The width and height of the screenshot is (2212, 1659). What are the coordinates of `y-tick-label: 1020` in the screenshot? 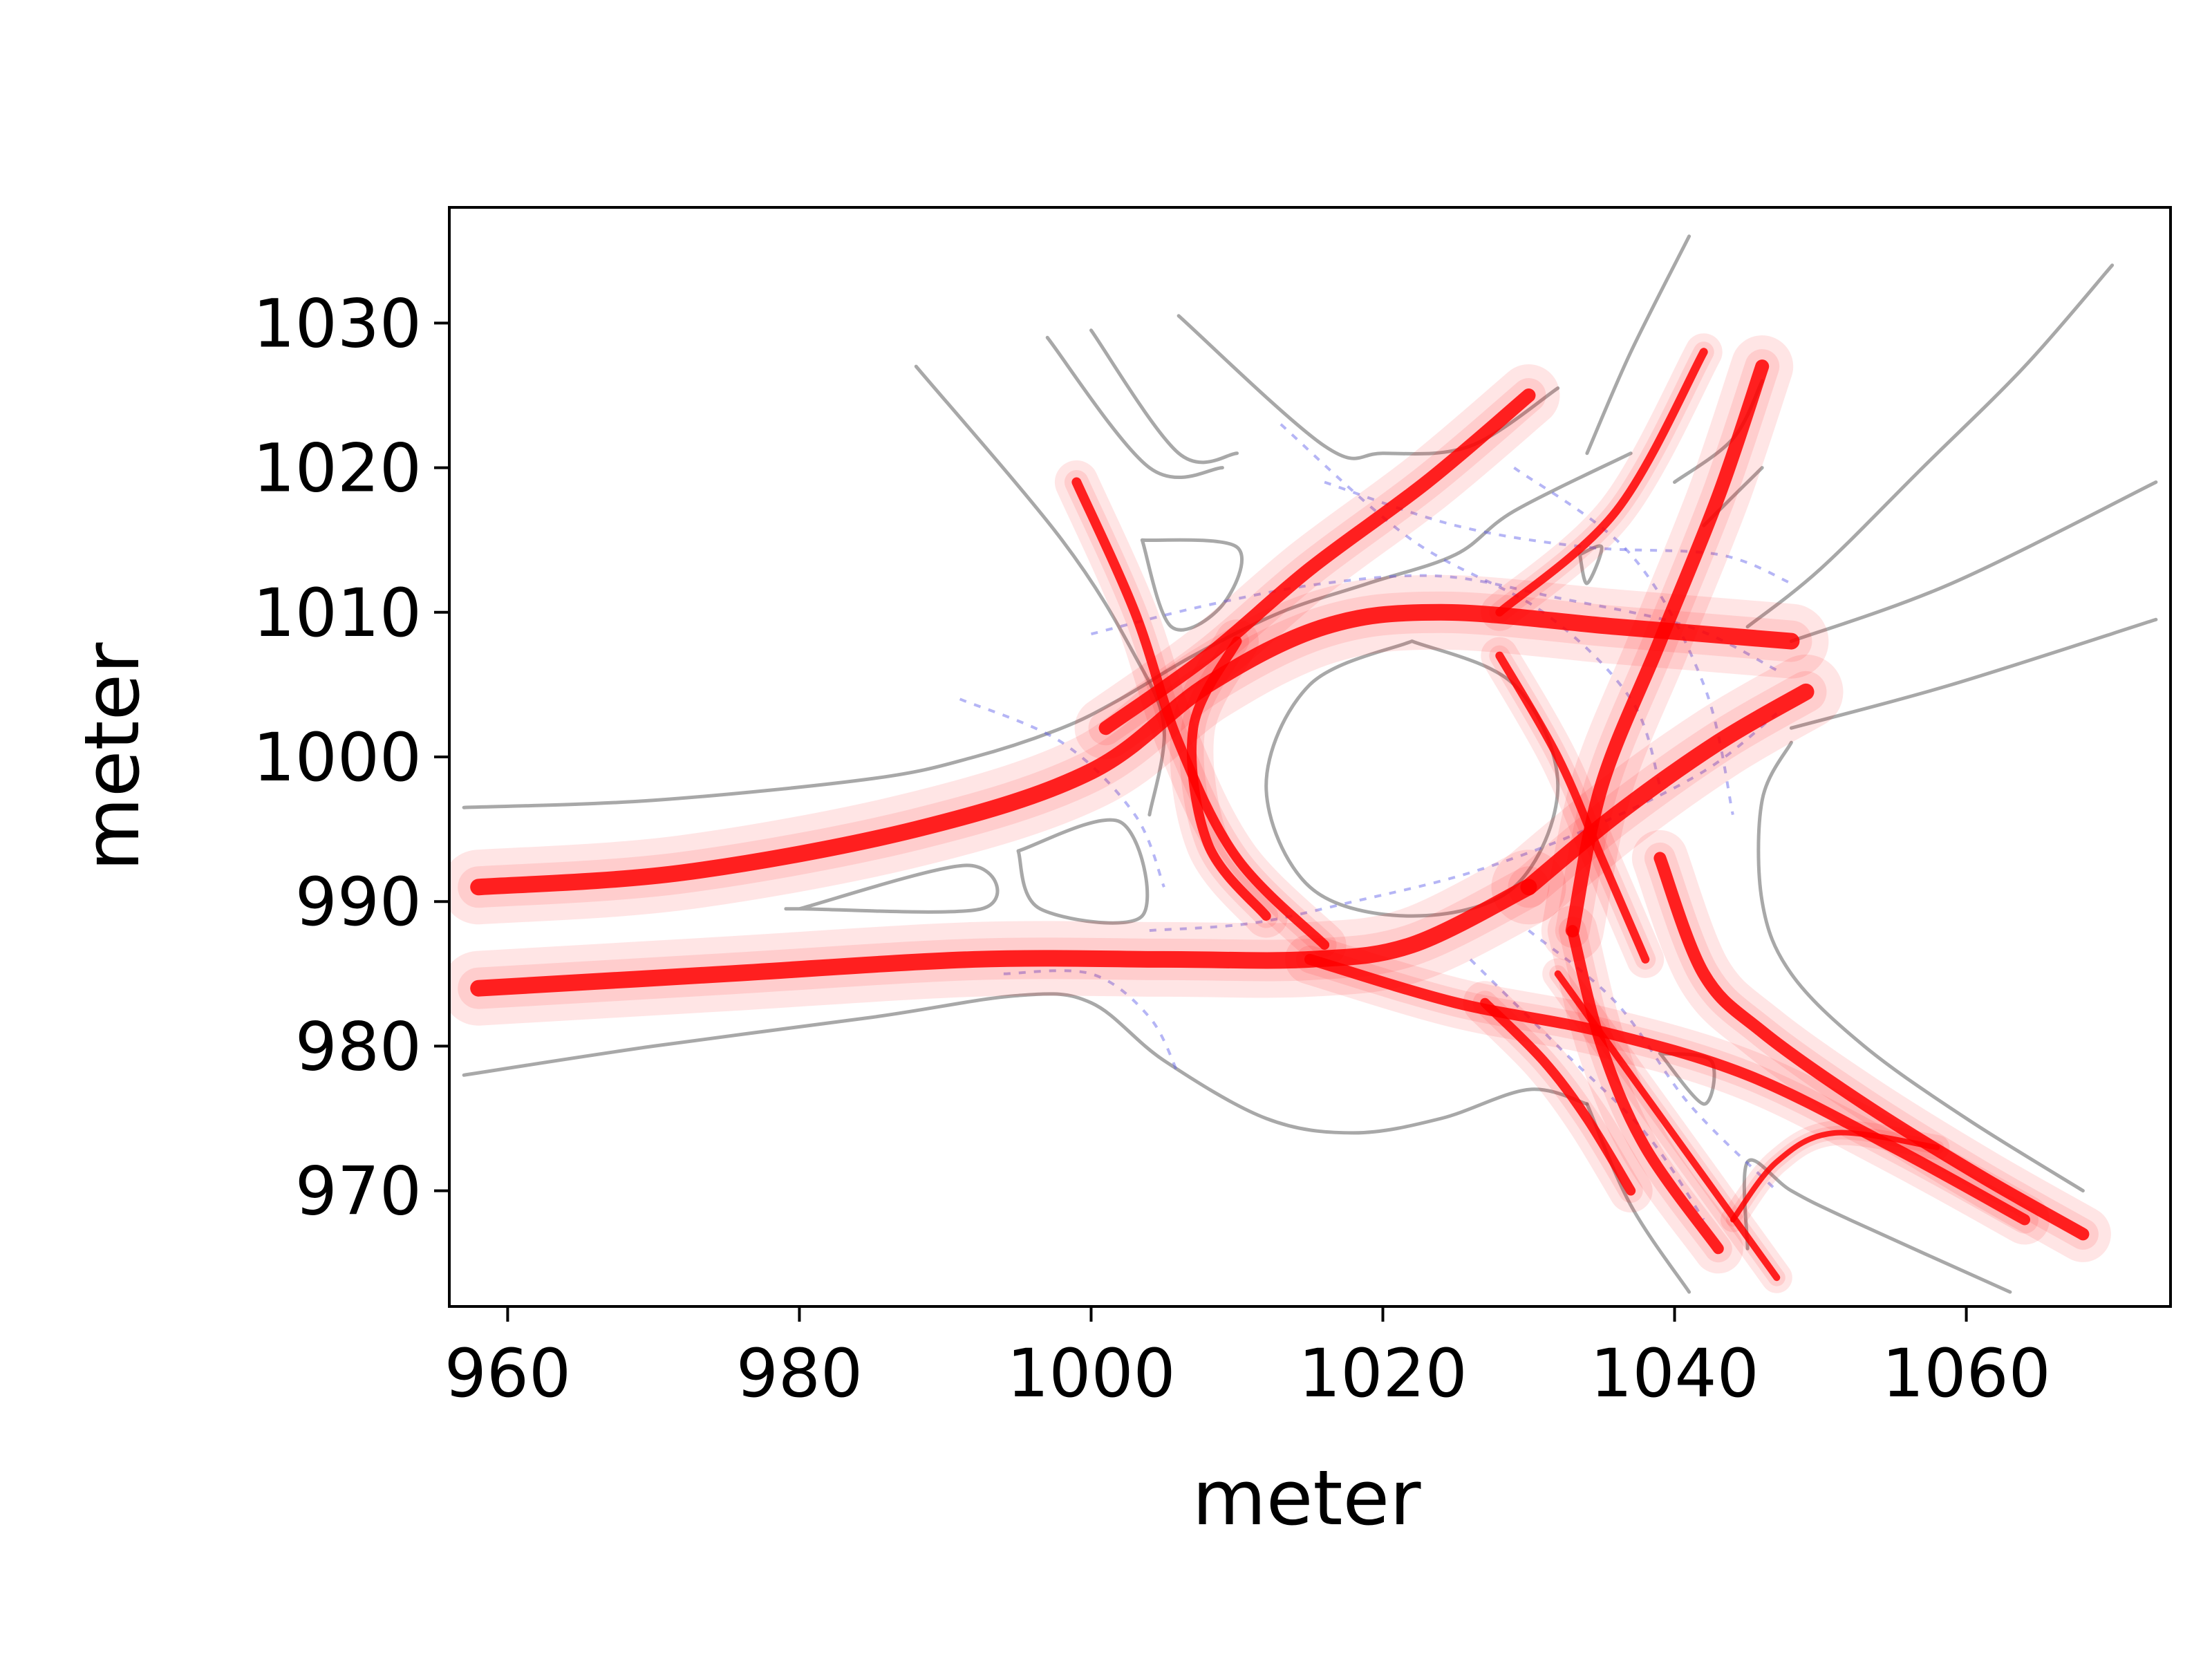 It's located at (337, 468).